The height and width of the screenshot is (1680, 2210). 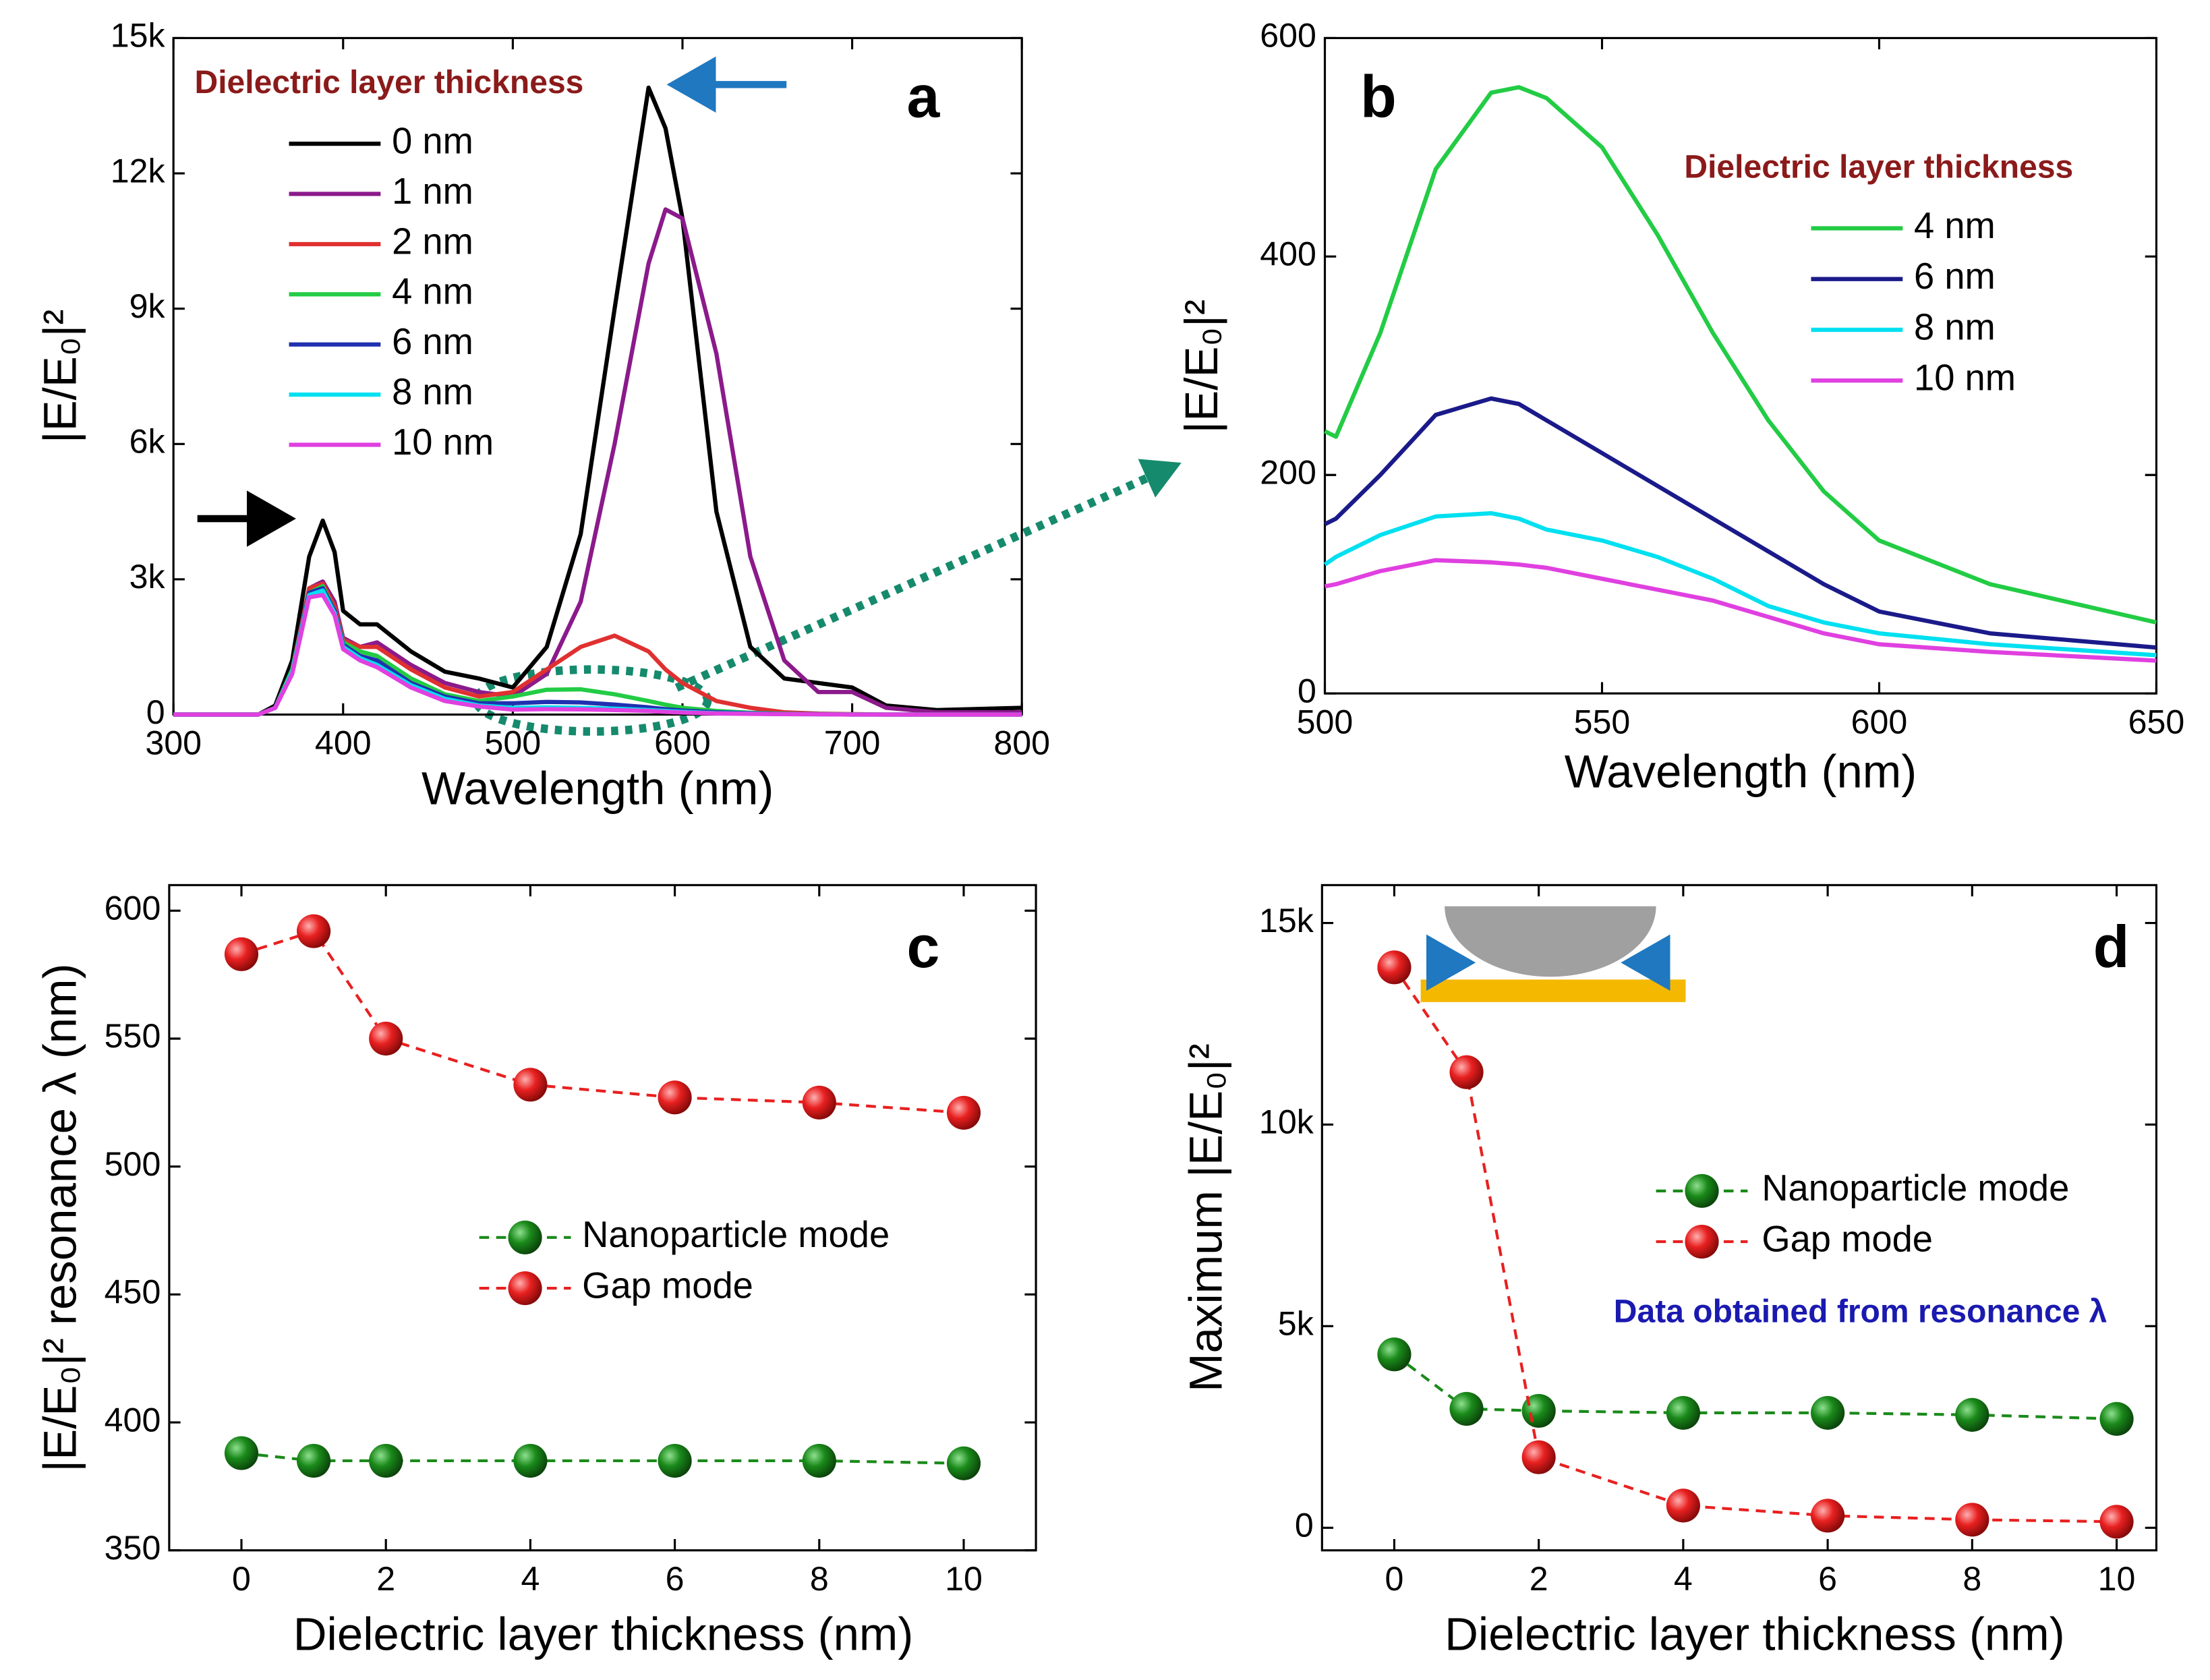 I want to click on x-tick-label: 550, so click(x=1602, y=722).